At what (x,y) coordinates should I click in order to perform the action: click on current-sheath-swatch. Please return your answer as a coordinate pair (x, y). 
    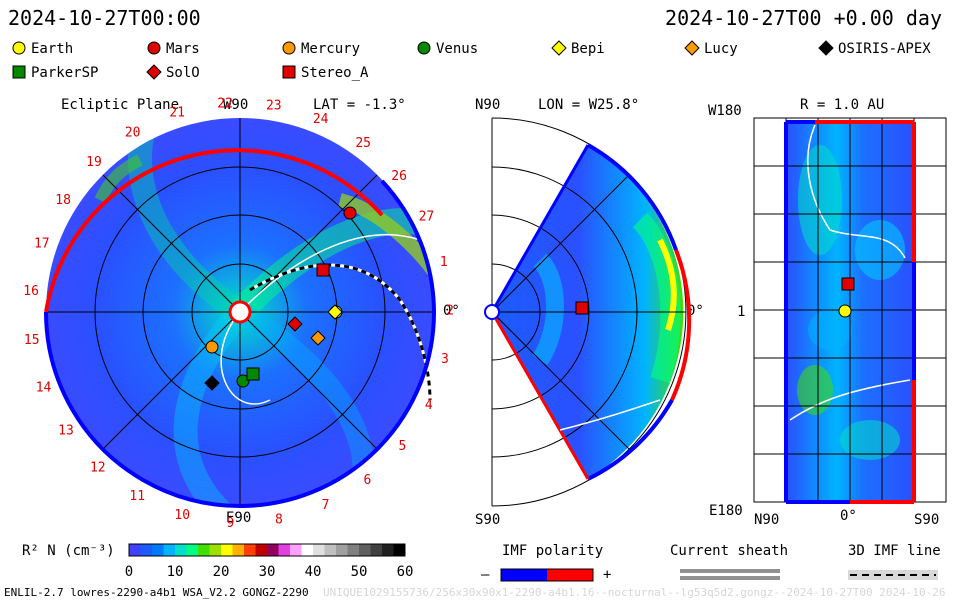
    Looking at the image, I should click on (730, 574).